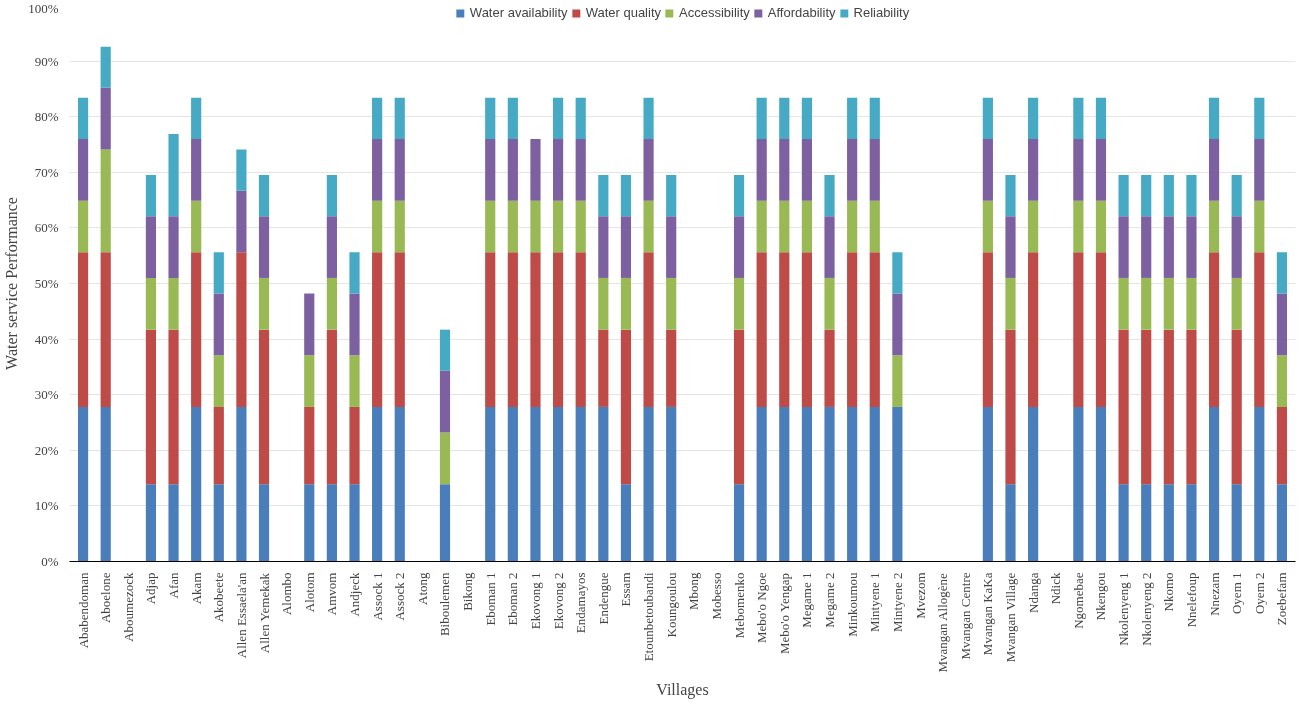 This screenshot has height=706, width=1303. Describe the element at coordinates (264, 613) in the screenshot. I see `x-tick-label: Allen Yemekak` at that location.